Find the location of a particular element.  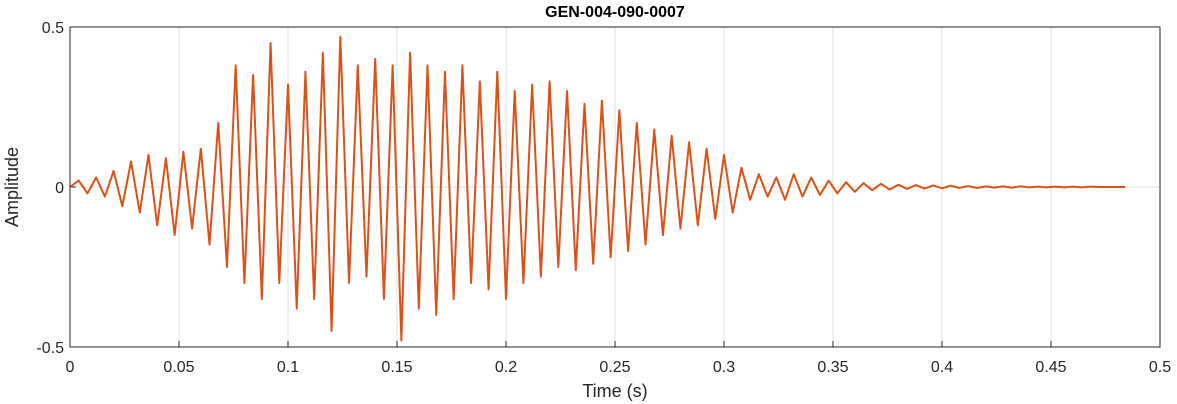

x-tick-label: 0.5 is located at coordinates (1160, 367).